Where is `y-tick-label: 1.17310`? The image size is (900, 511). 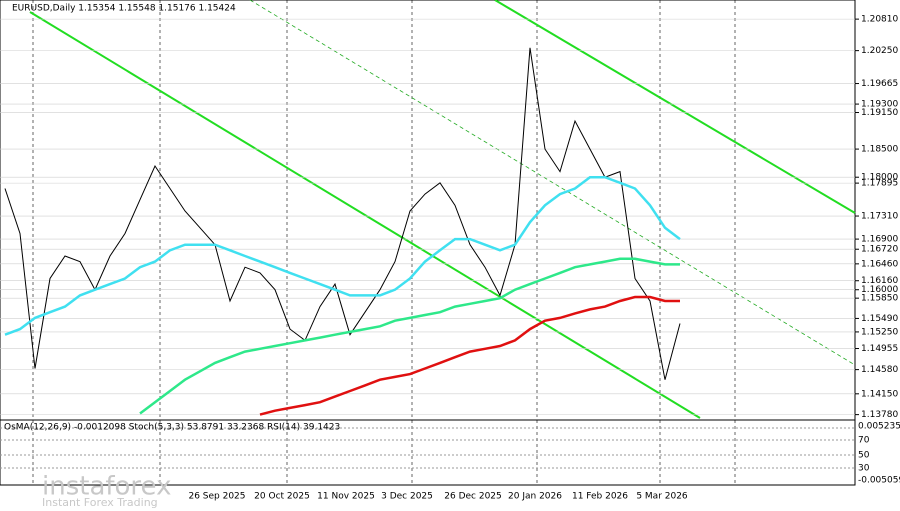 y-tick-label: 1.17310 is located at coordinates (879, 217).